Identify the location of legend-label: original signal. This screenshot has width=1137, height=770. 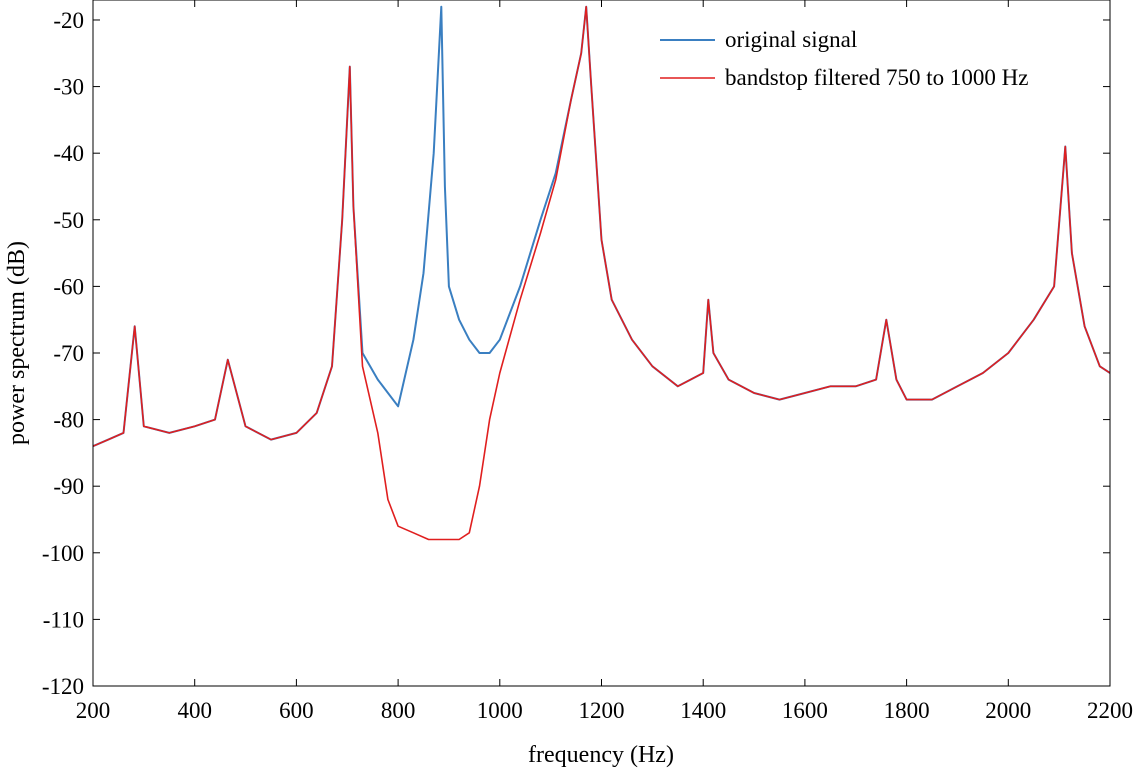
(791, 39).